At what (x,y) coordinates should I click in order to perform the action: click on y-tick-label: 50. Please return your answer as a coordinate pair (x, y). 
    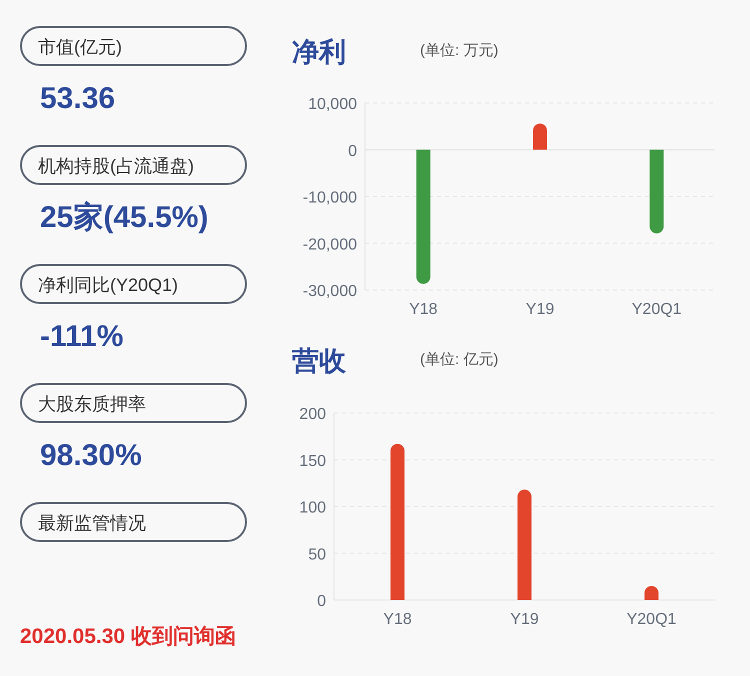
    Looking at the image, I should click on (317, 555).